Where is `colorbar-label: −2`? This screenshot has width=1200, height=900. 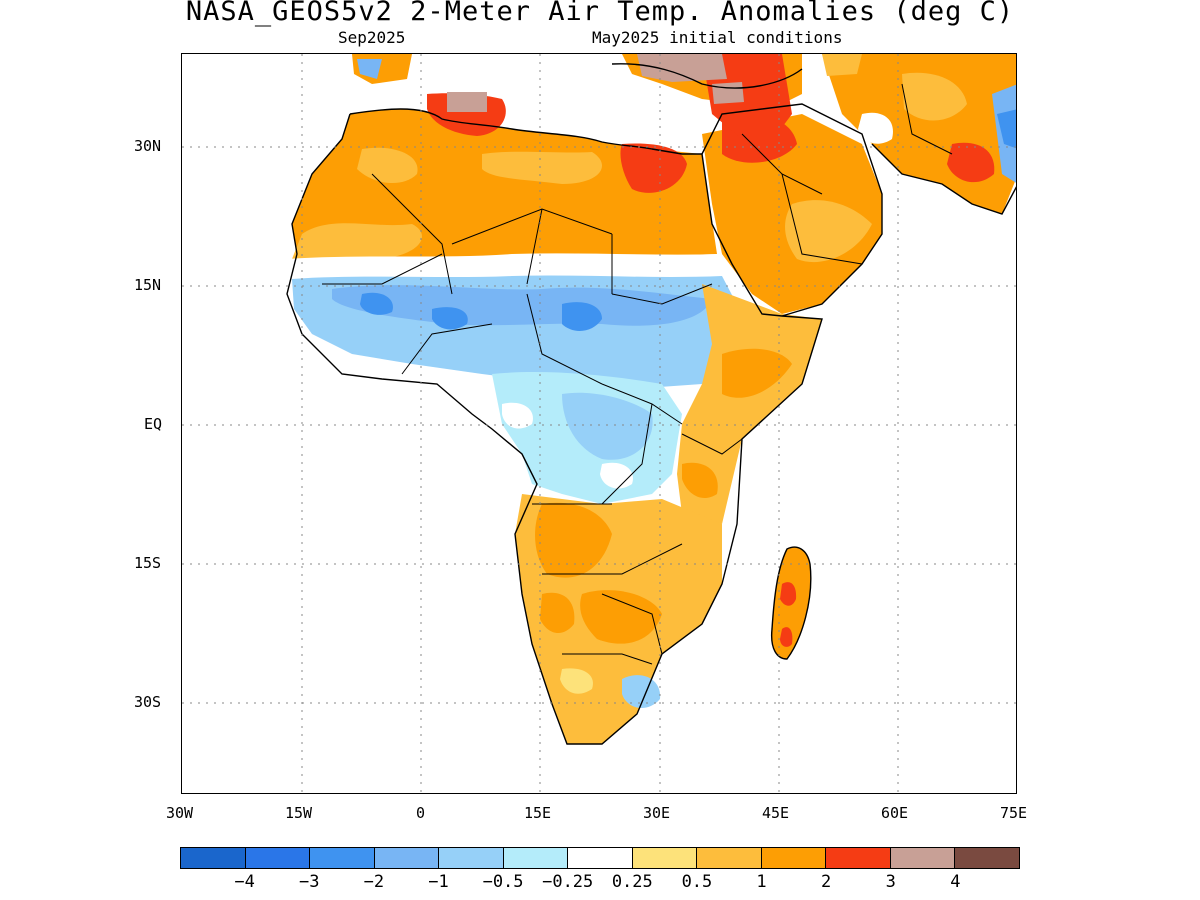 colorbar-label: −2 is located at coordinates (374, 882).